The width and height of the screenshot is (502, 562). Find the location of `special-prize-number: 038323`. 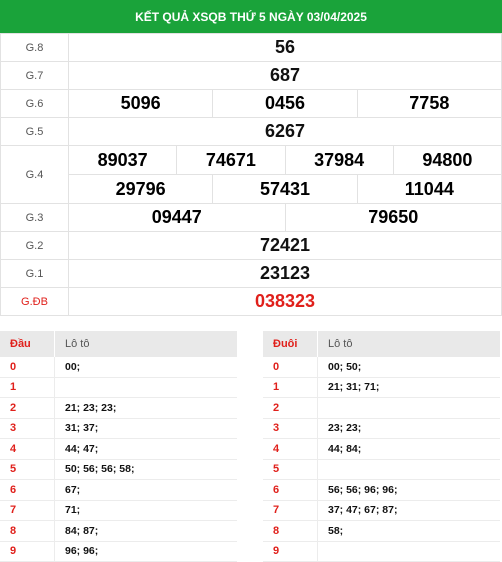

special-prize-number: 038323 is located at coordinates (285, 301).